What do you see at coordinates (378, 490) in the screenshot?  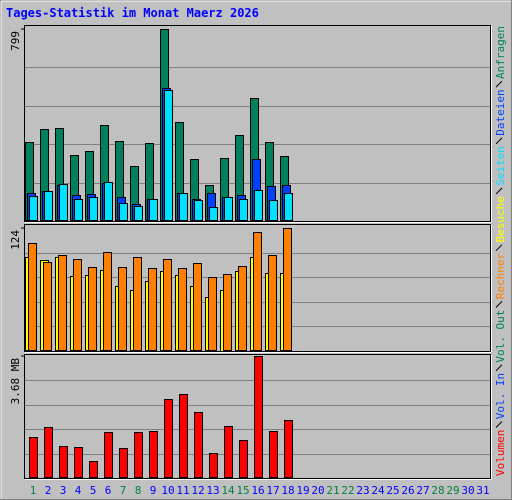 I see `x-tick-label: 24` at bounding box center [378, 490].